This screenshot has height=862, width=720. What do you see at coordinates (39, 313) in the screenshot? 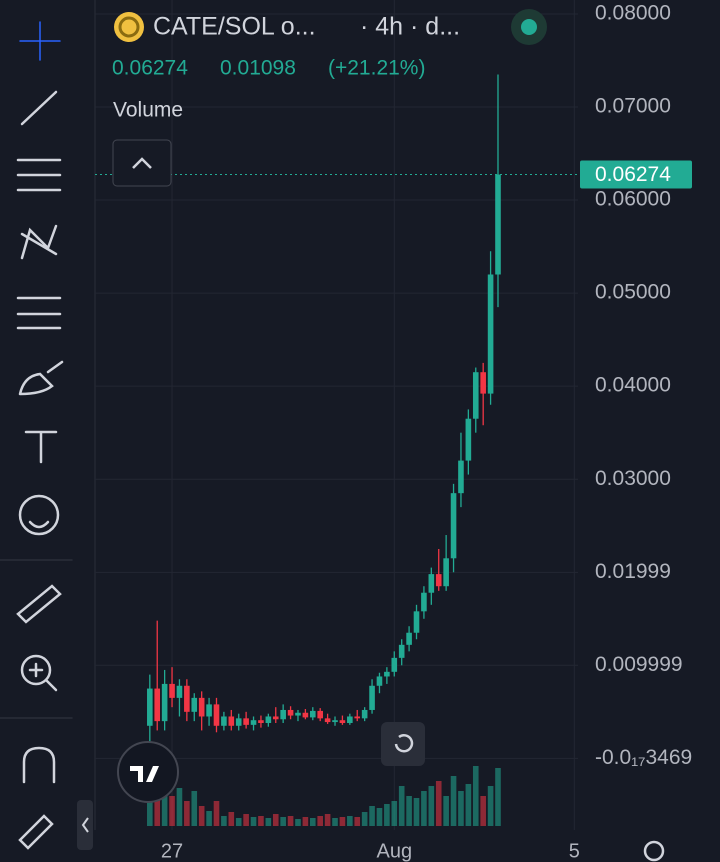
I see `projection-tool` at bounding box center [39, 313].